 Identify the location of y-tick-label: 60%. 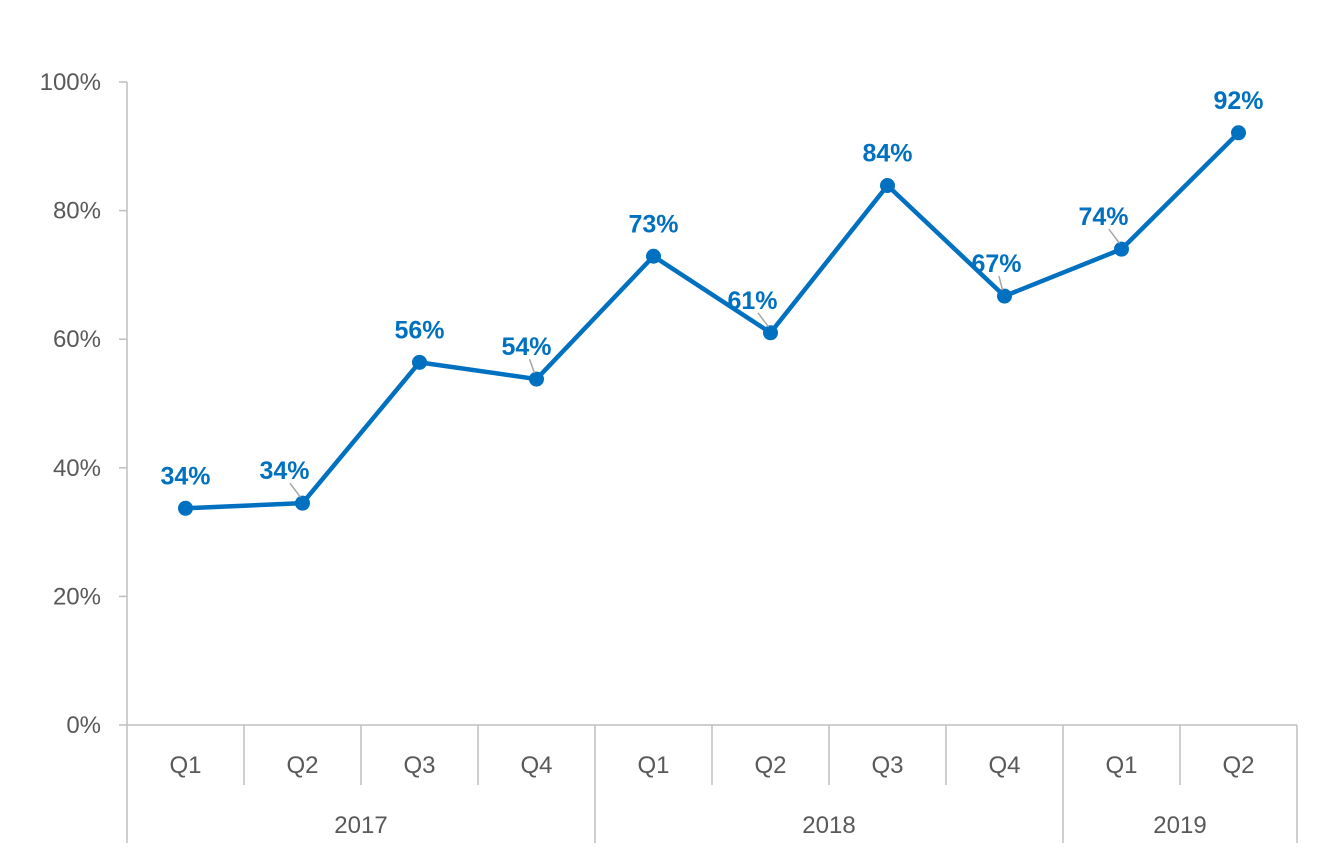
(77, 339).